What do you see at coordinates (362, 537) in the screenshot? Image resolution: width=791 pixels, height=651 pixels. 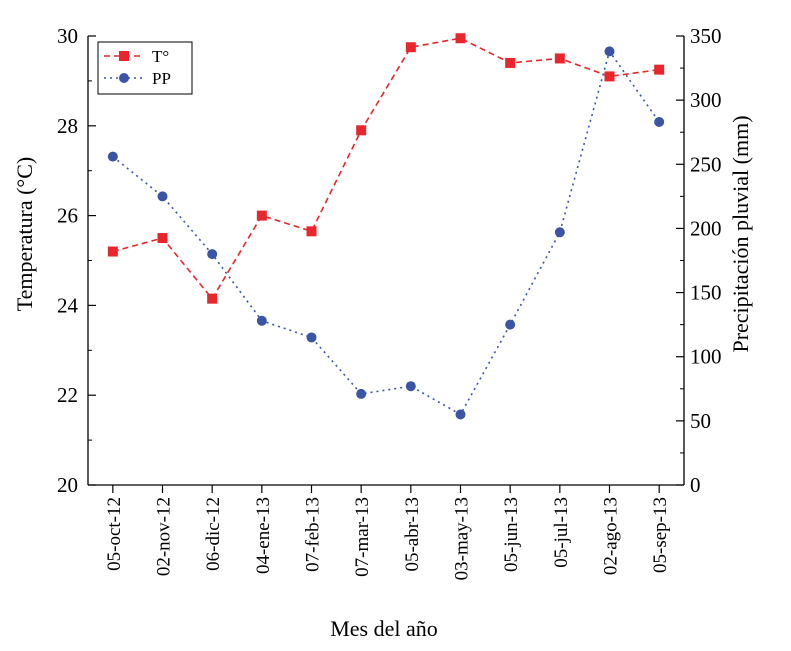 I see `x-tick-label: 07-mar-13` at bounding box center [362, 537].